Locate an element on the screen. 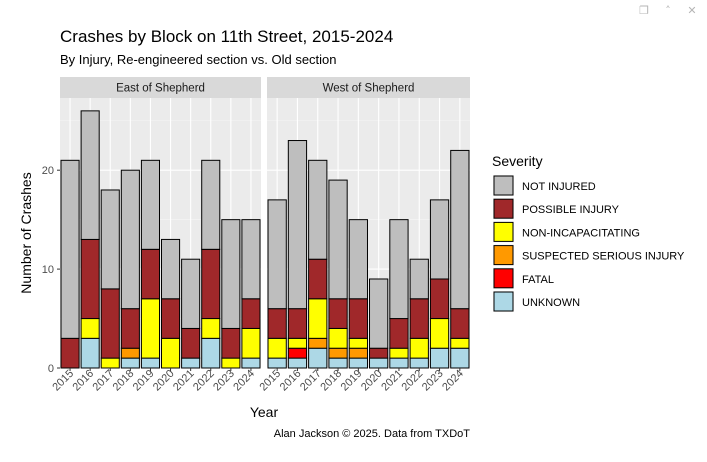  legend-entry: SUSPECTED SERIOUS INJURY is located at coordinates (589, 255).